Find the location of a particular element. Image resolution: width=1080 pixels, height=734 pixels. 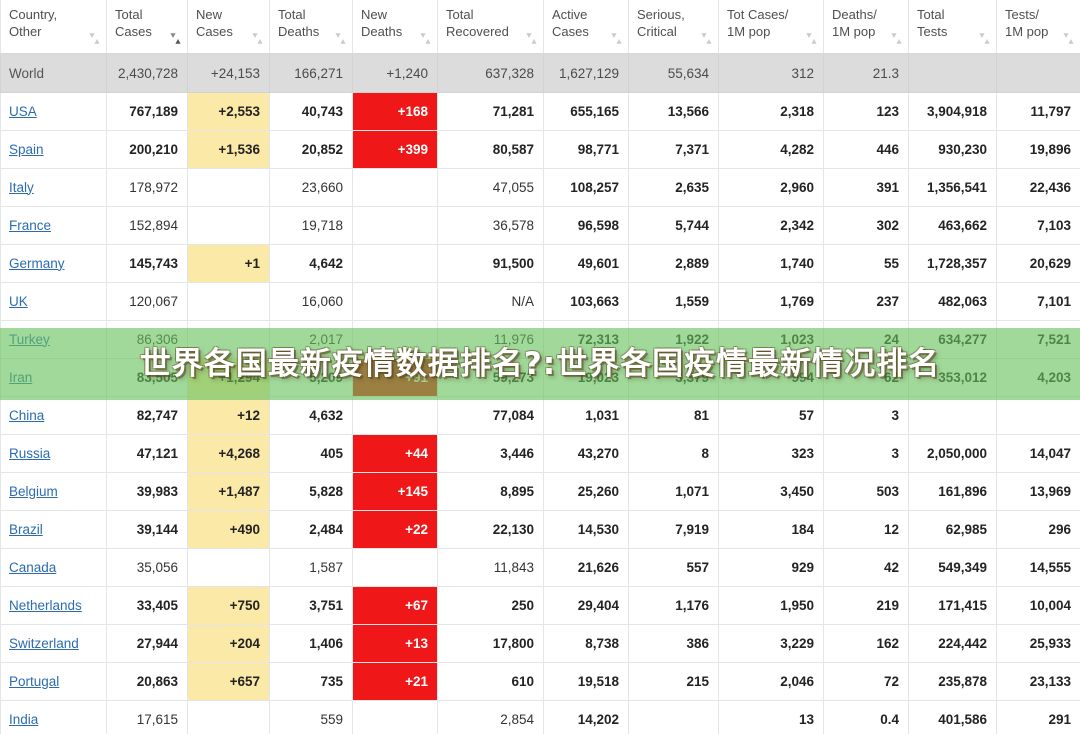

cell-country: Brazil is located at coordinates (53, 529).